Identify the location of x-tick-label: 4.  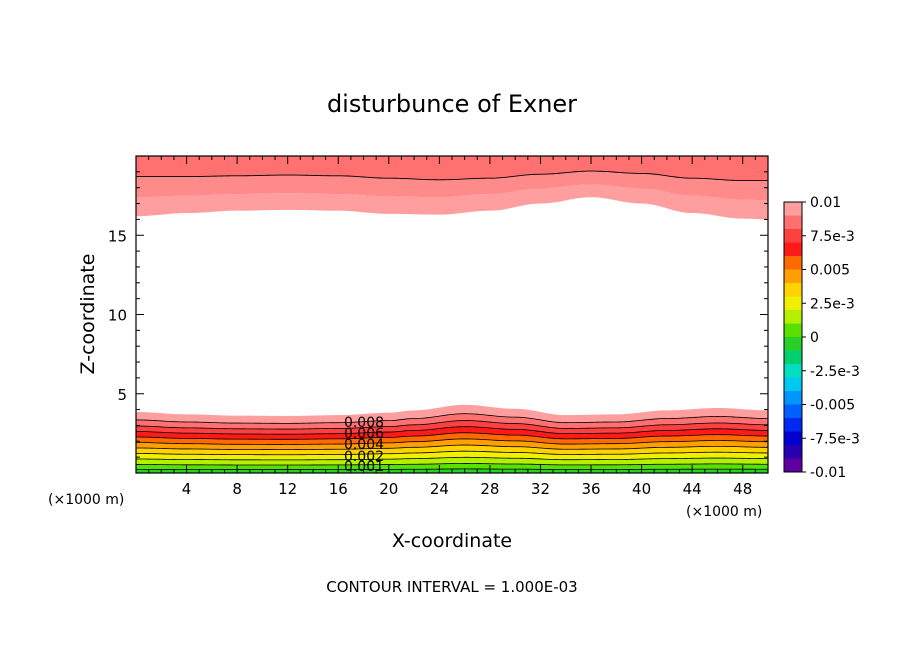
(187, 489).